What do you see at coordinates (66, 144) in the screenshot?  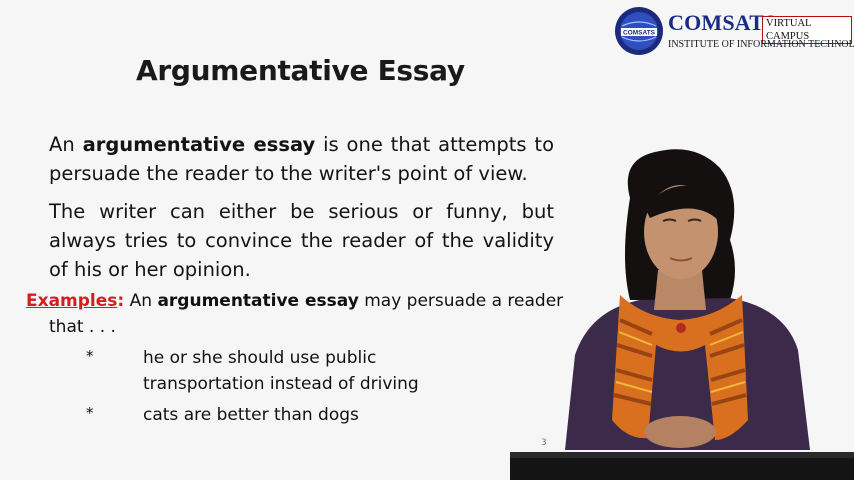 I see `definition-pre: An` at bounding box center [66, 144].